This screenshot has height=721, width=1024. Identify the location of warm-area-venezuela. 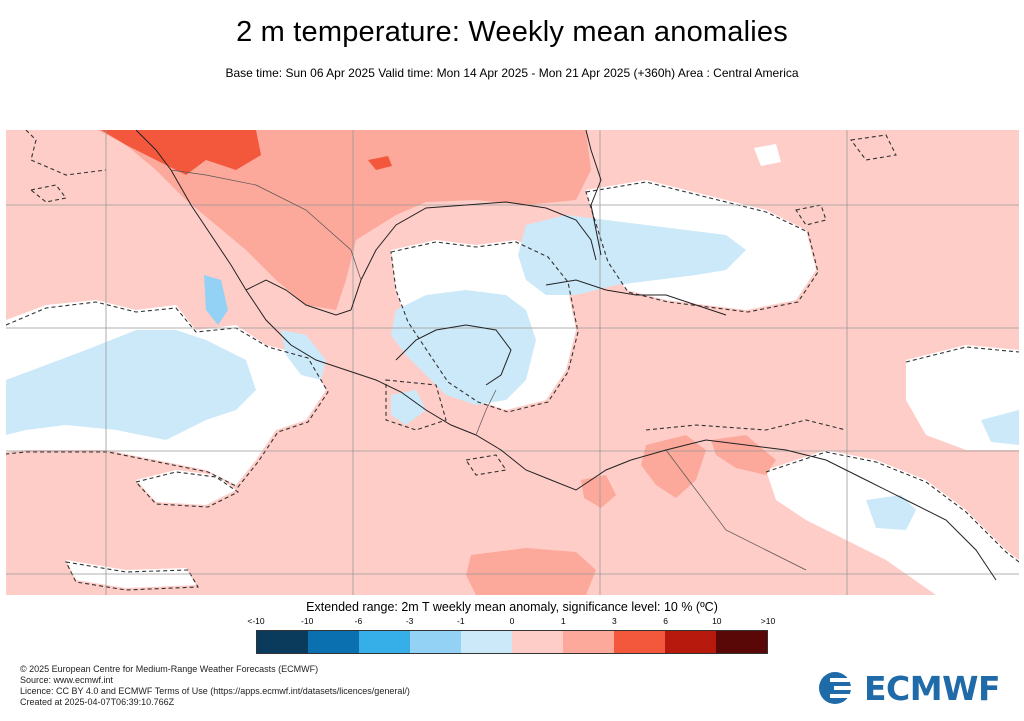
(743, 455).